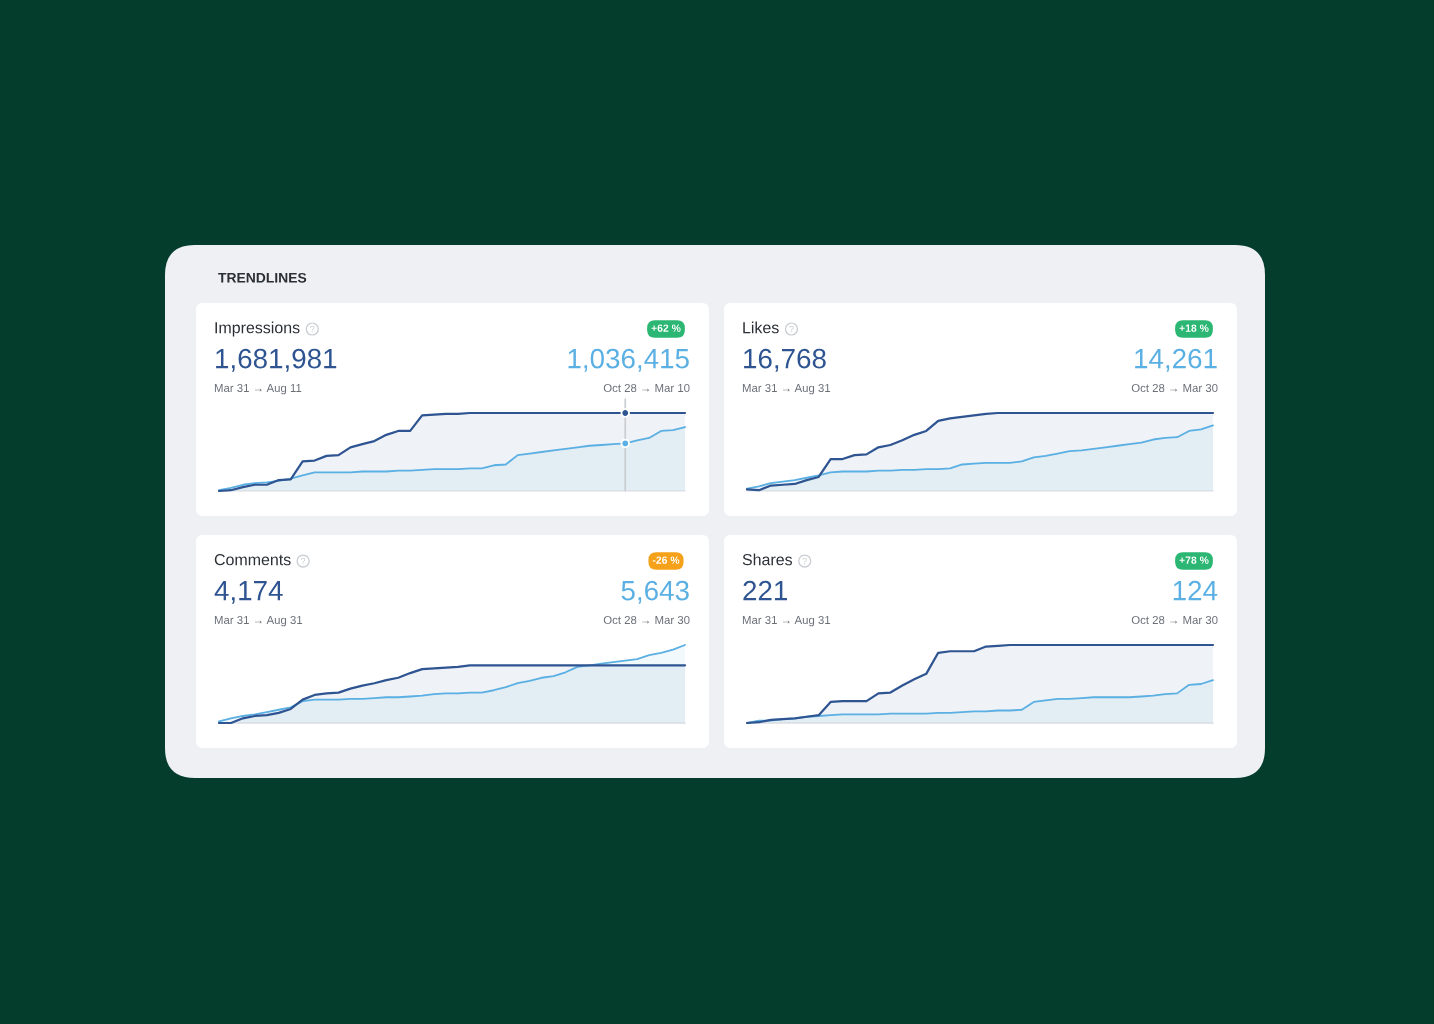 The width and height of the screenshot is (1434, 1024). Describe the element at coordinates (666, 560) in the screenshot. I see `text: -26 %` at that location.